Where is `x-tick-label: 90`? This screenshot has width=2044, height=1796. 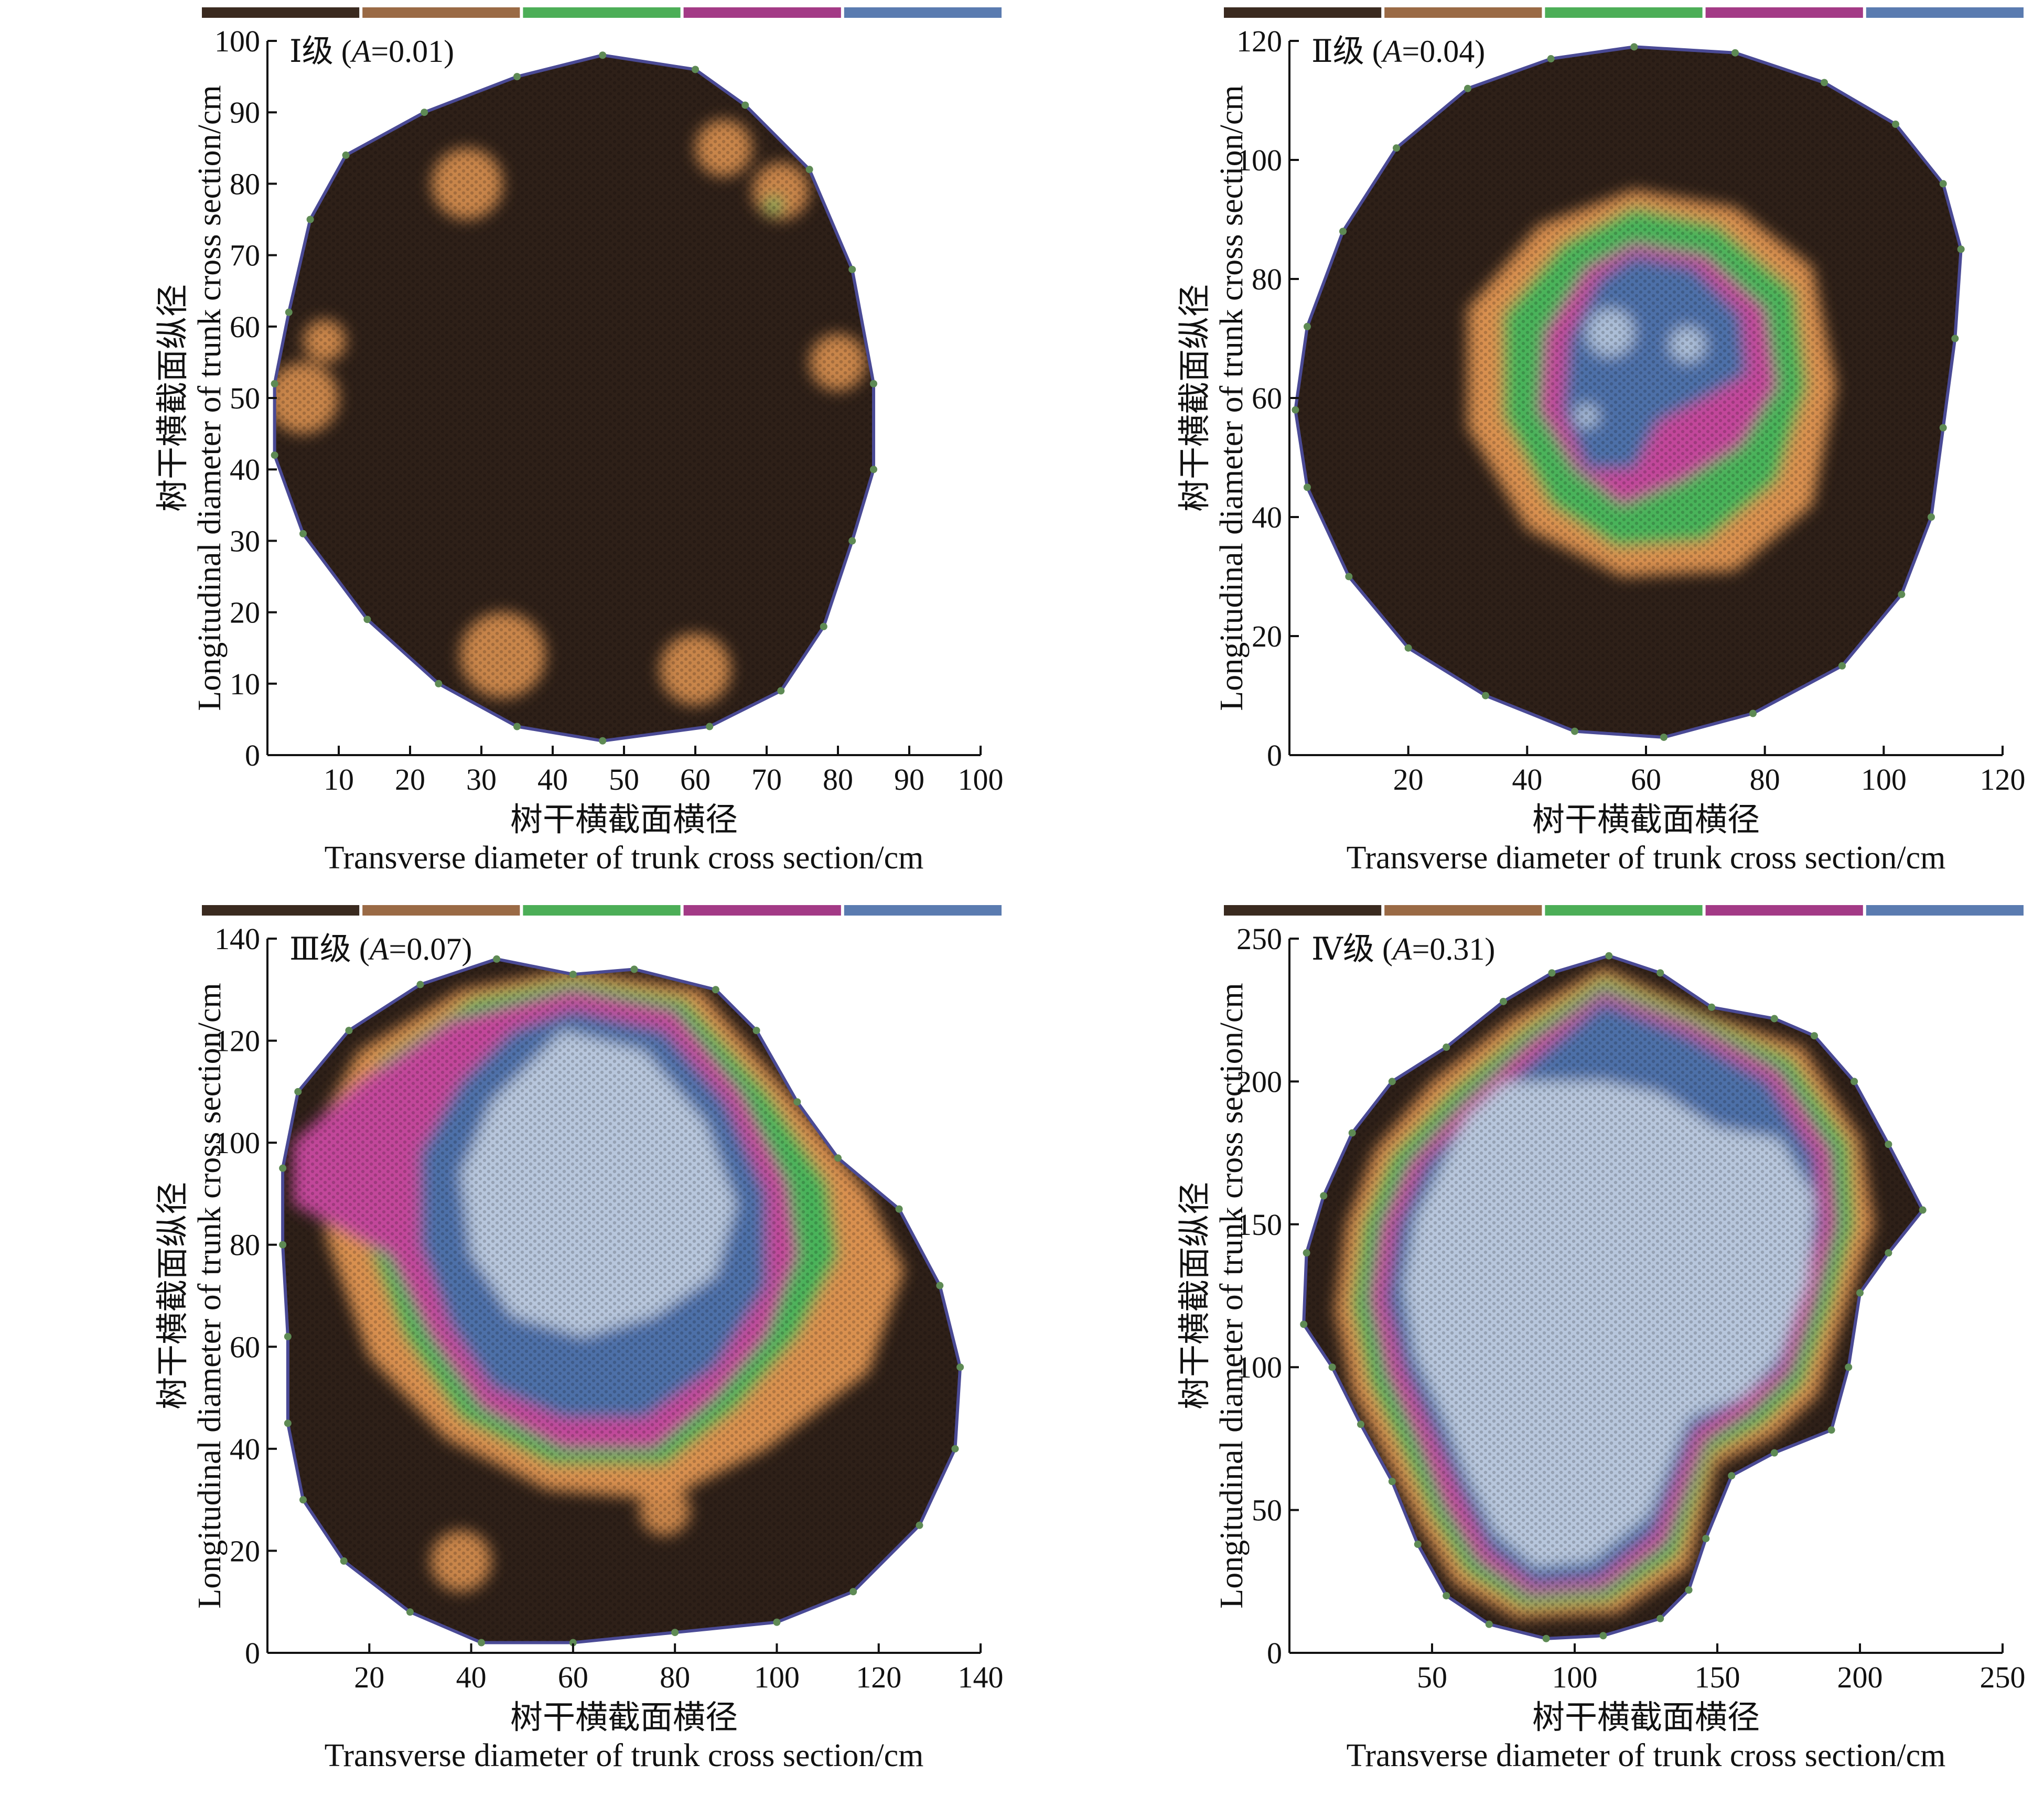 x-tick-label: 90 is located at coordinates (909, 780).